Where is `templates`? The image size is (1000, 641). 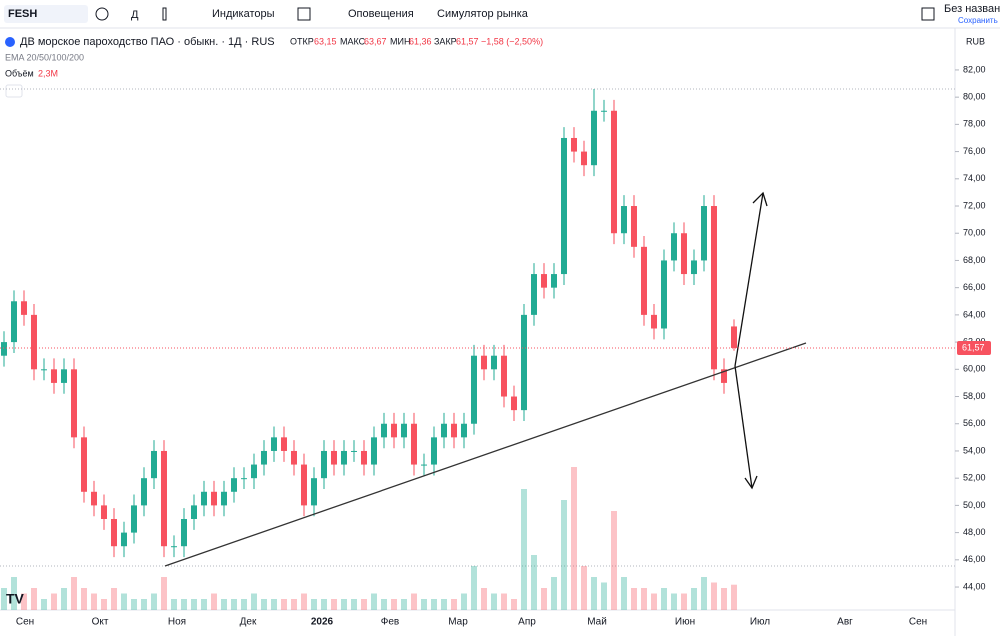
templates is located at coordinates (304, 14).